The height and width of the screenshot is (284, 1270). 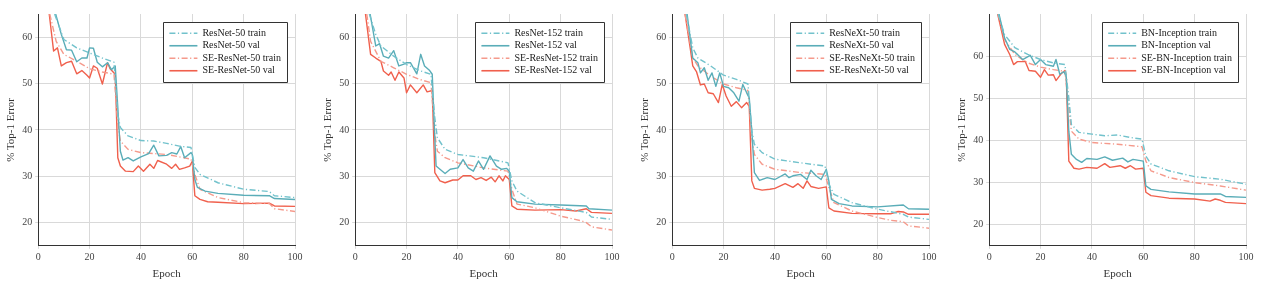 I want to click on legend-label: ResNet-50 train, so click(x=234, y=32).